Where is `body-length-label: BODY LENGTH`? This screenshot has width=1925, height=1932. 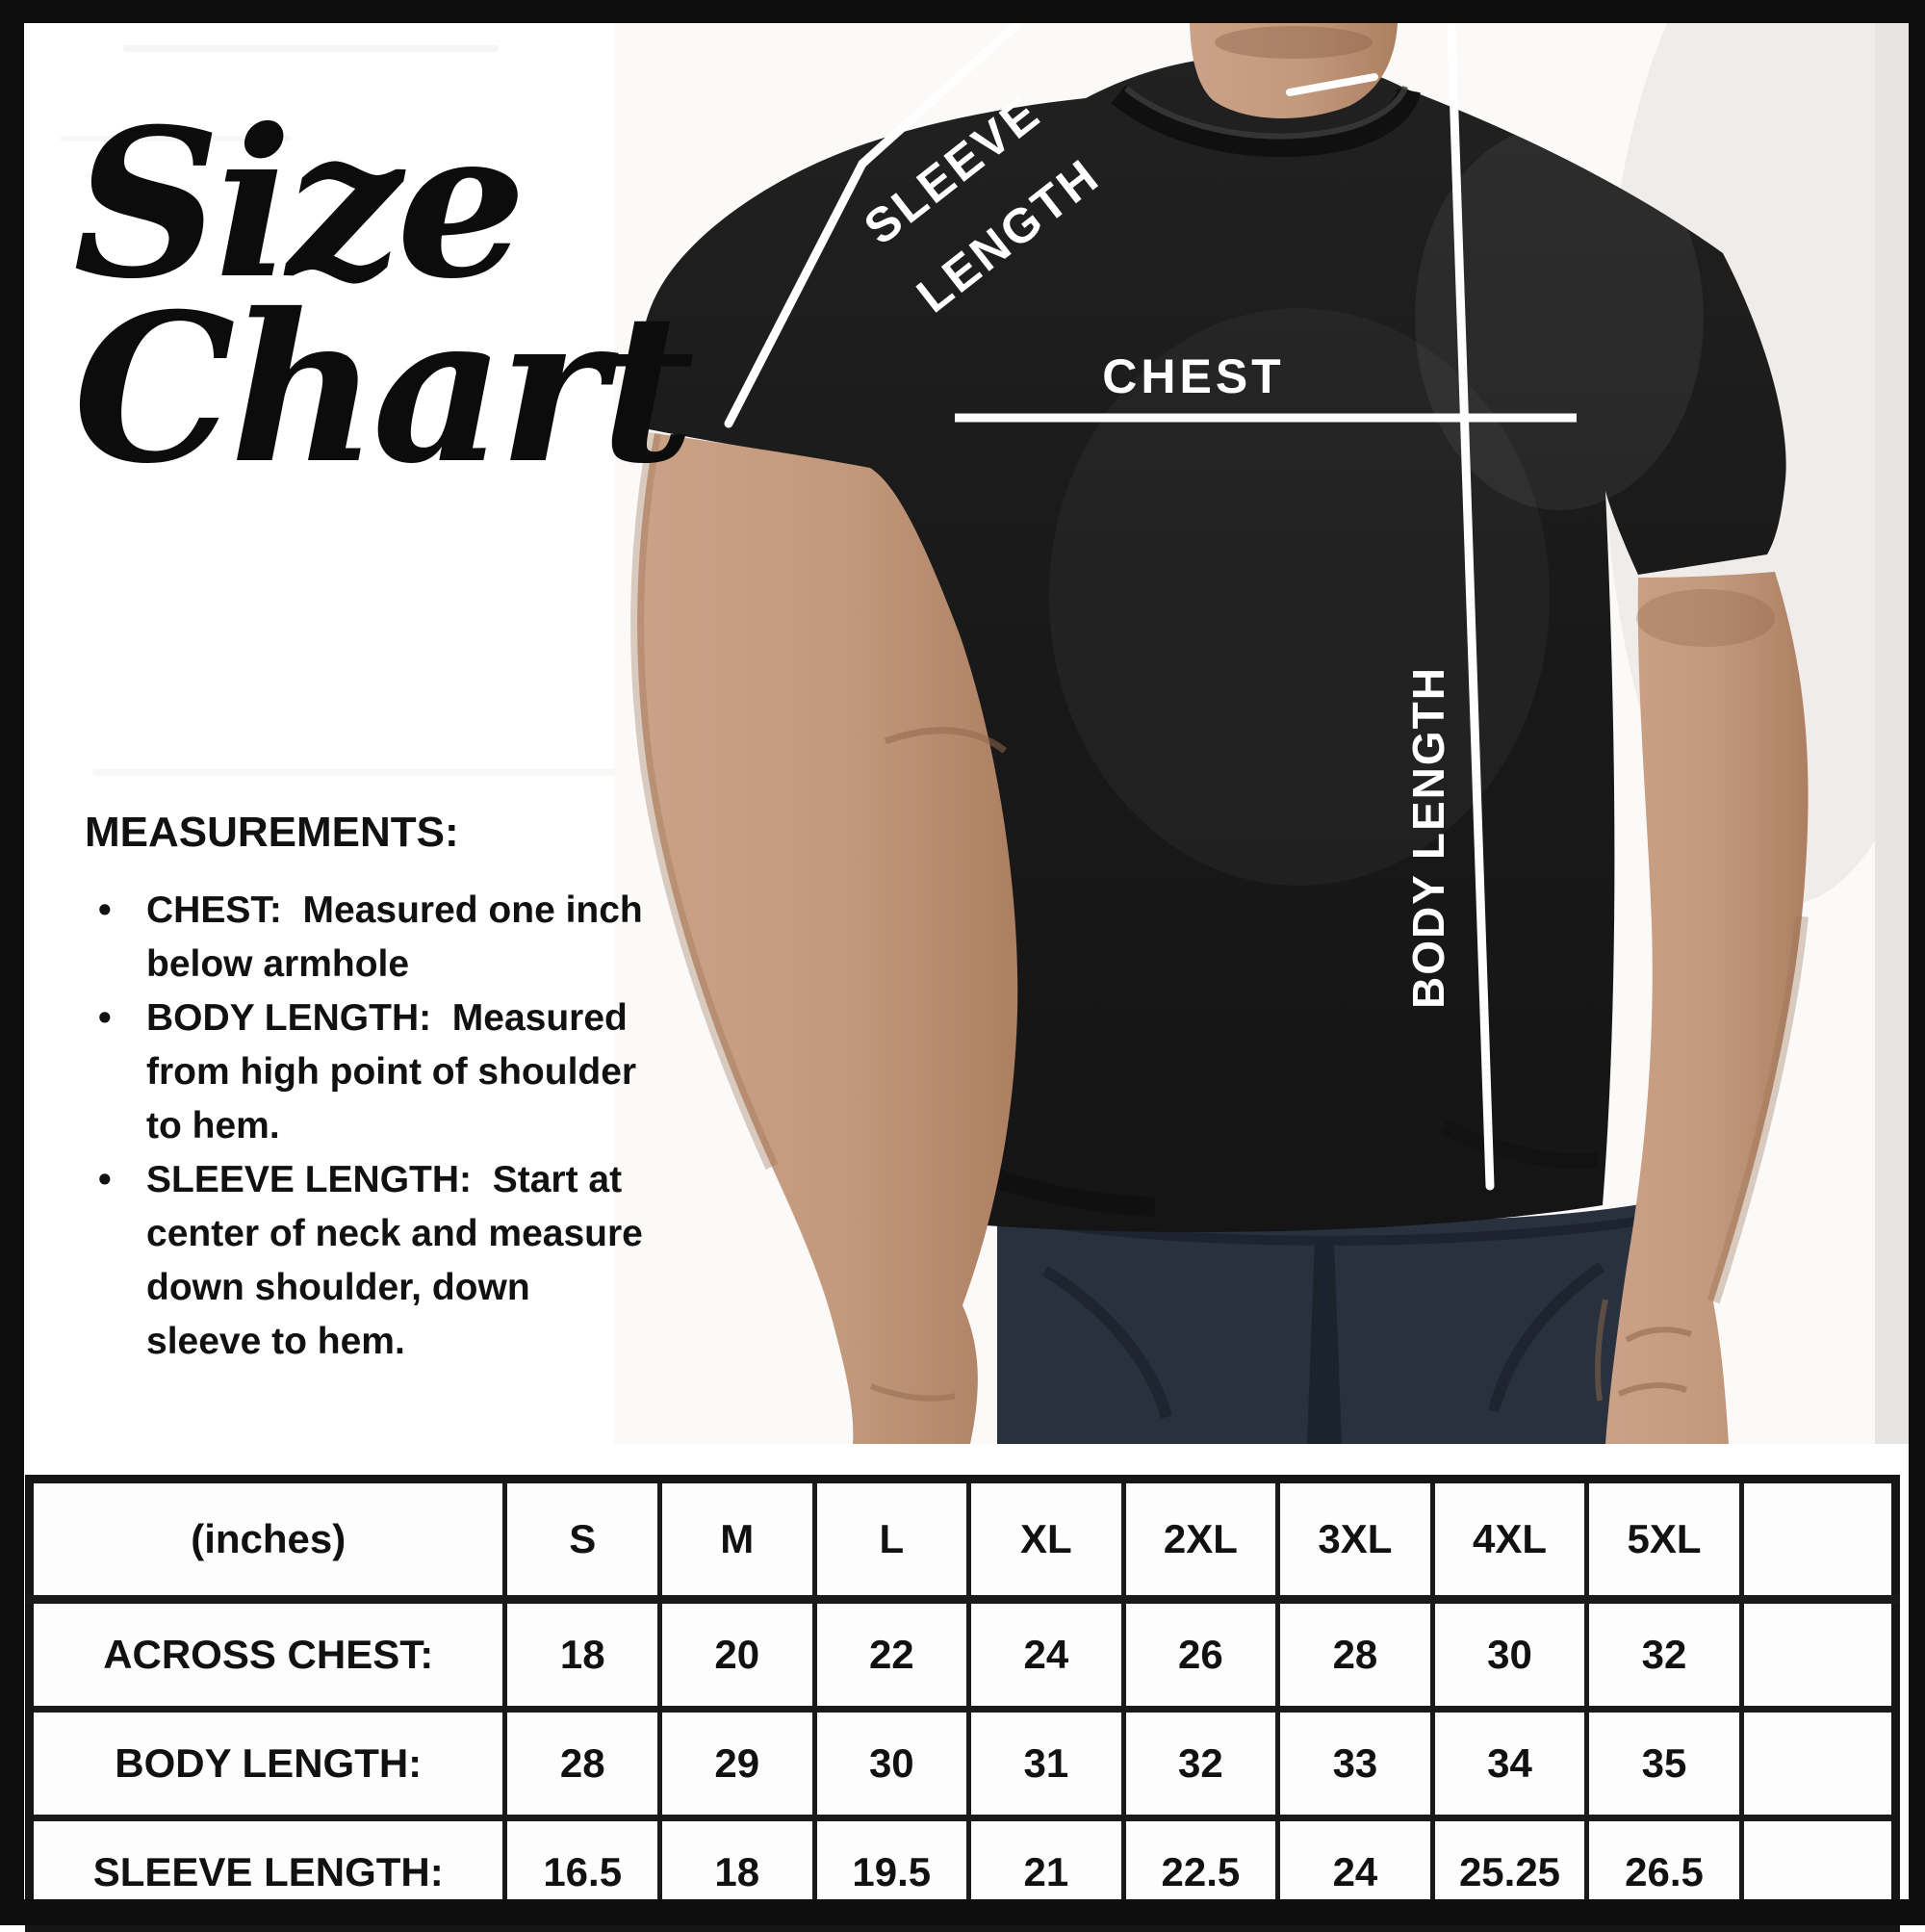
body-length-label: BODY LENGTH is located at coordinates (1428, 837).